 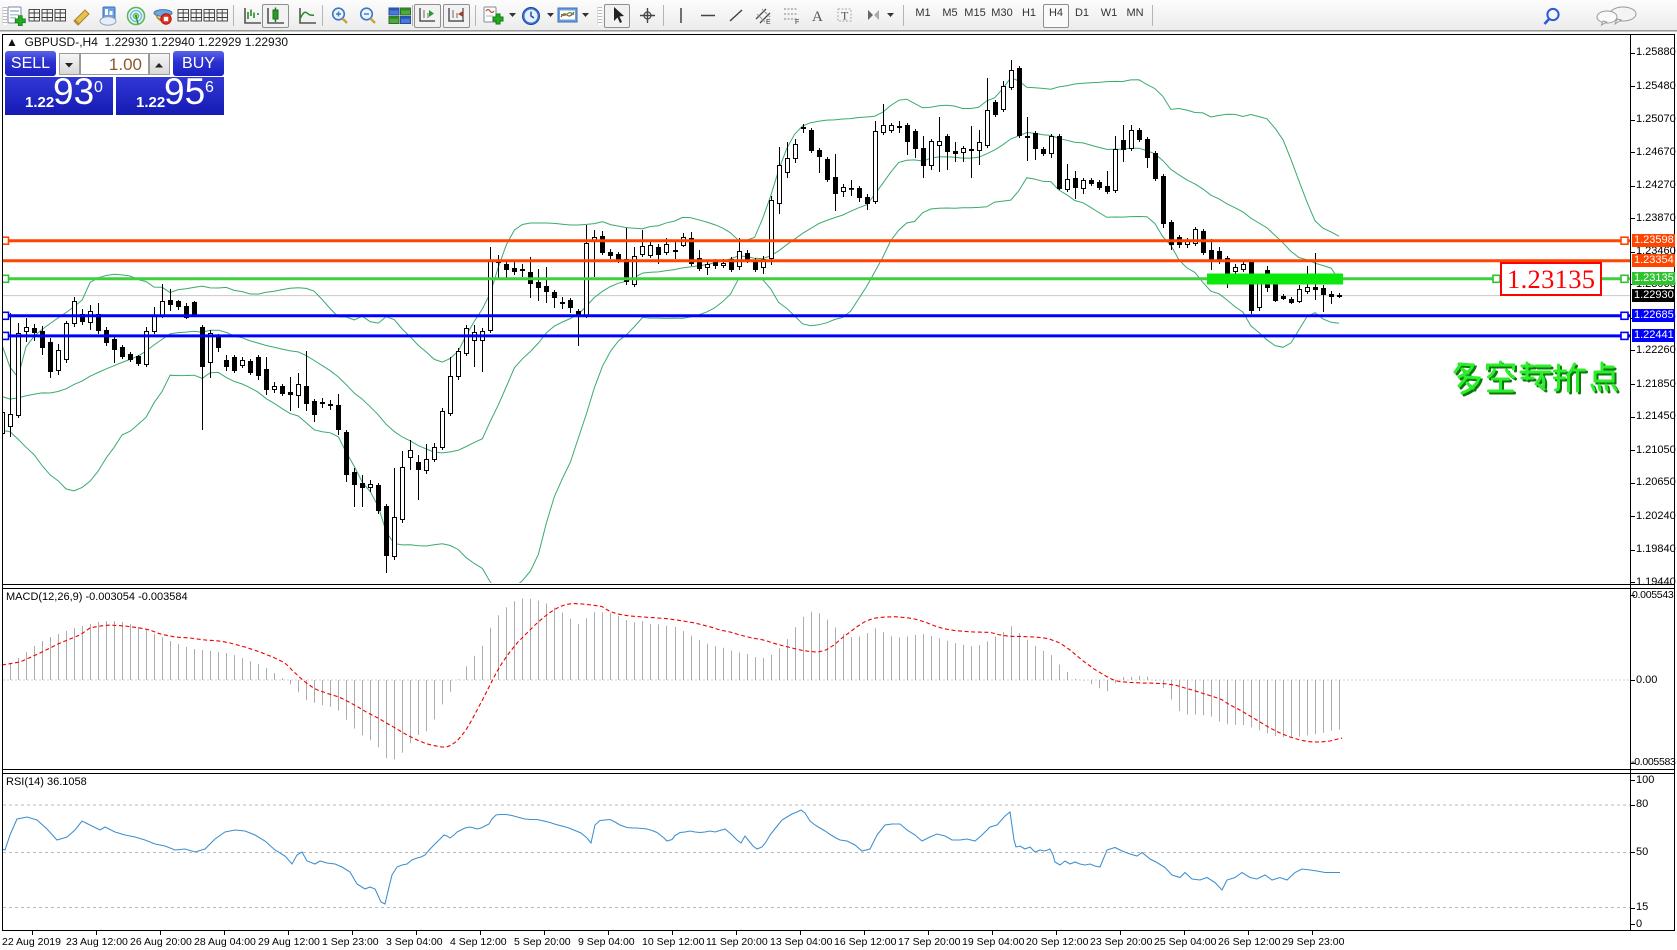 What do you see at coordinates (817, 17) in the screenshot?
I see `svg-text: A` at bounding box center [817, 17].